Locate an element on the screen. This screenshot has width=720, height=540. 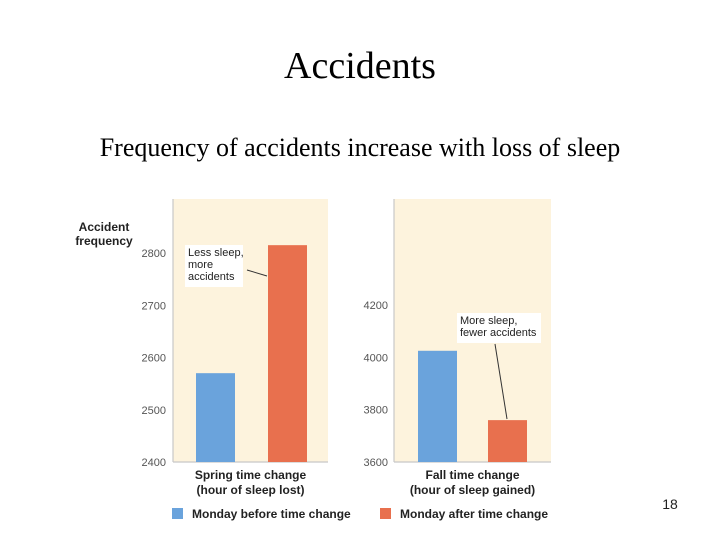
annotation-text: Less sleep, more accidents is located at coordinates (216, 265).